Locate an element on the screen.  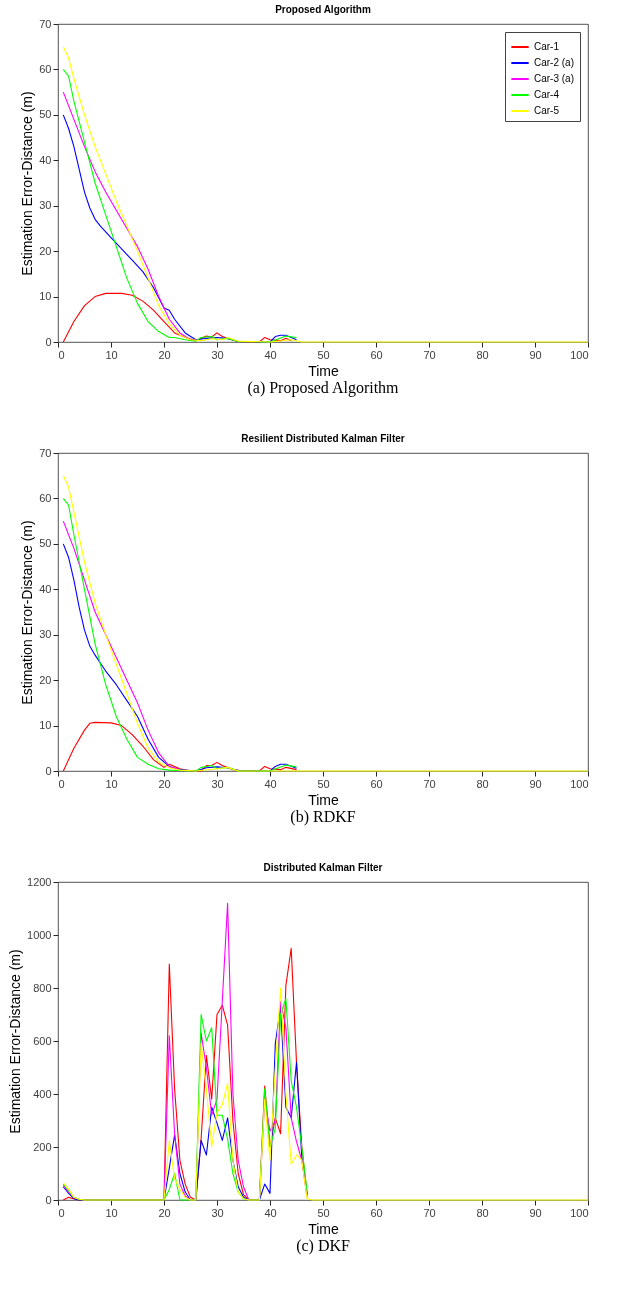
y-tick-label: 200 is located at coordinates (42, 1146).